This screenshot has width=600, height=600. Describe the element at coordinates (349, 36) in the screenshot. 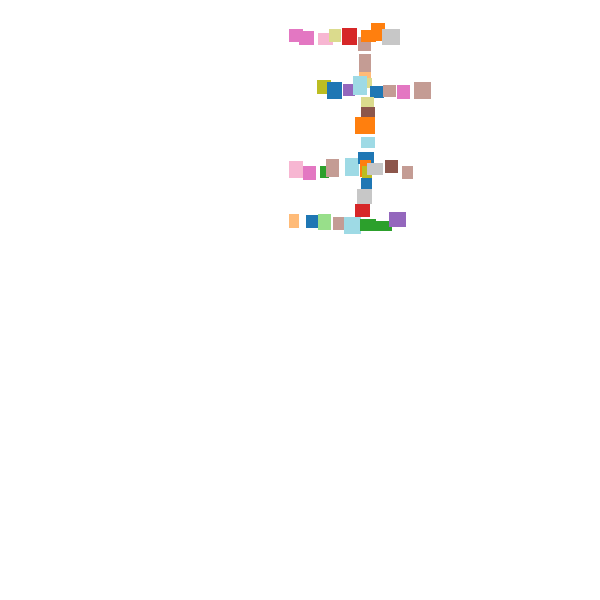

I see `color-block-row-1-5-red` at that location.